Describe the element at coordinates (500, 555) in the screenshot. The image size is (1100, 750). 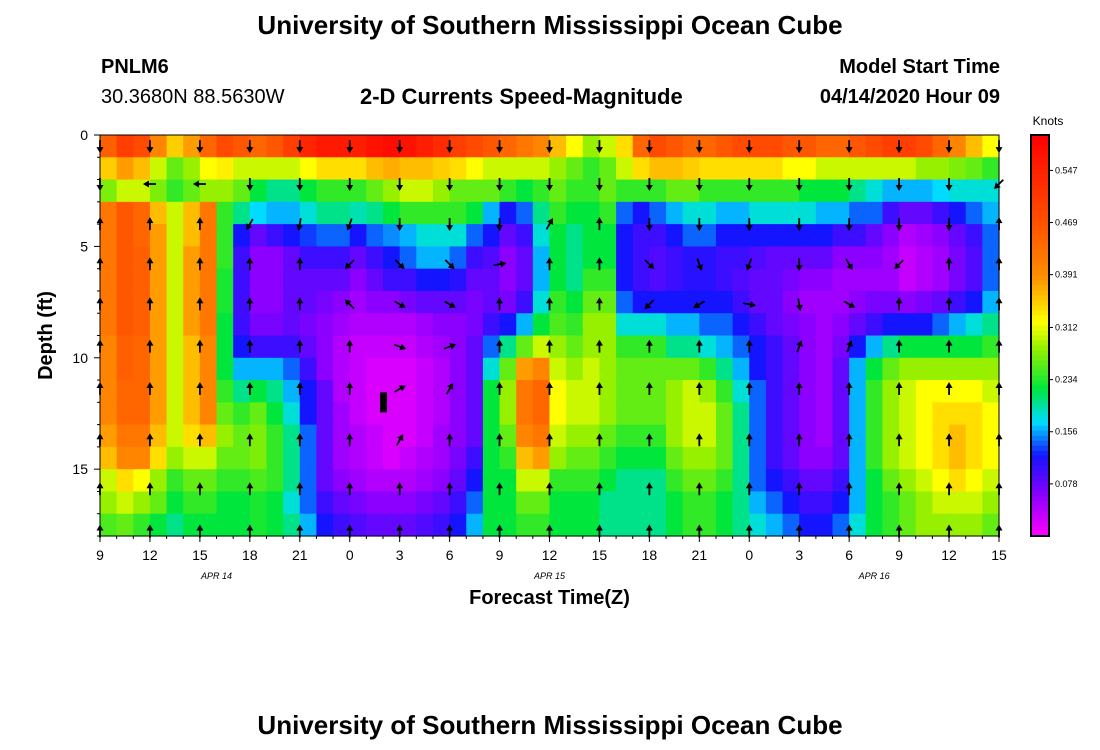
I see `x-tick-label: 9` at that location.